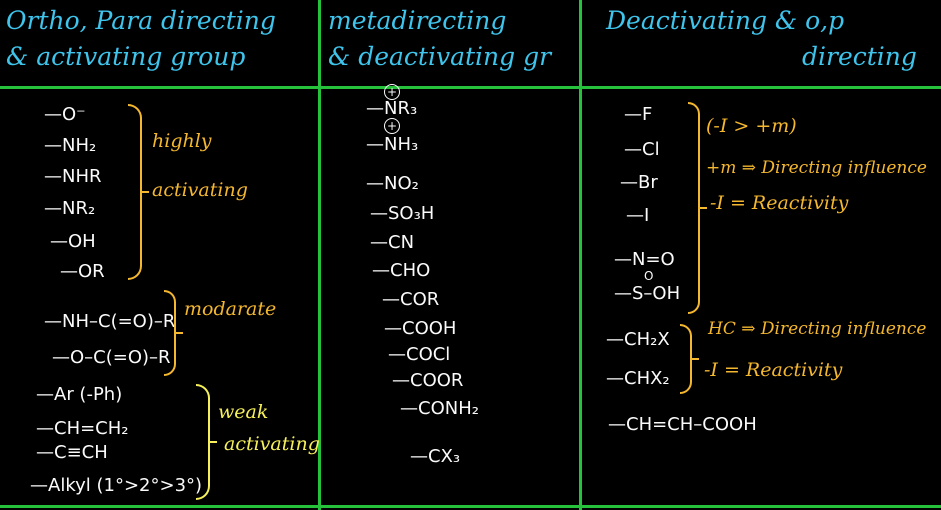 The image size is (941, 510). What do you see at coordinates (141, 20) in the screenshot?
I see `heading-col1-line1: Ortho, Para directing` at bounding box center [141, 20].